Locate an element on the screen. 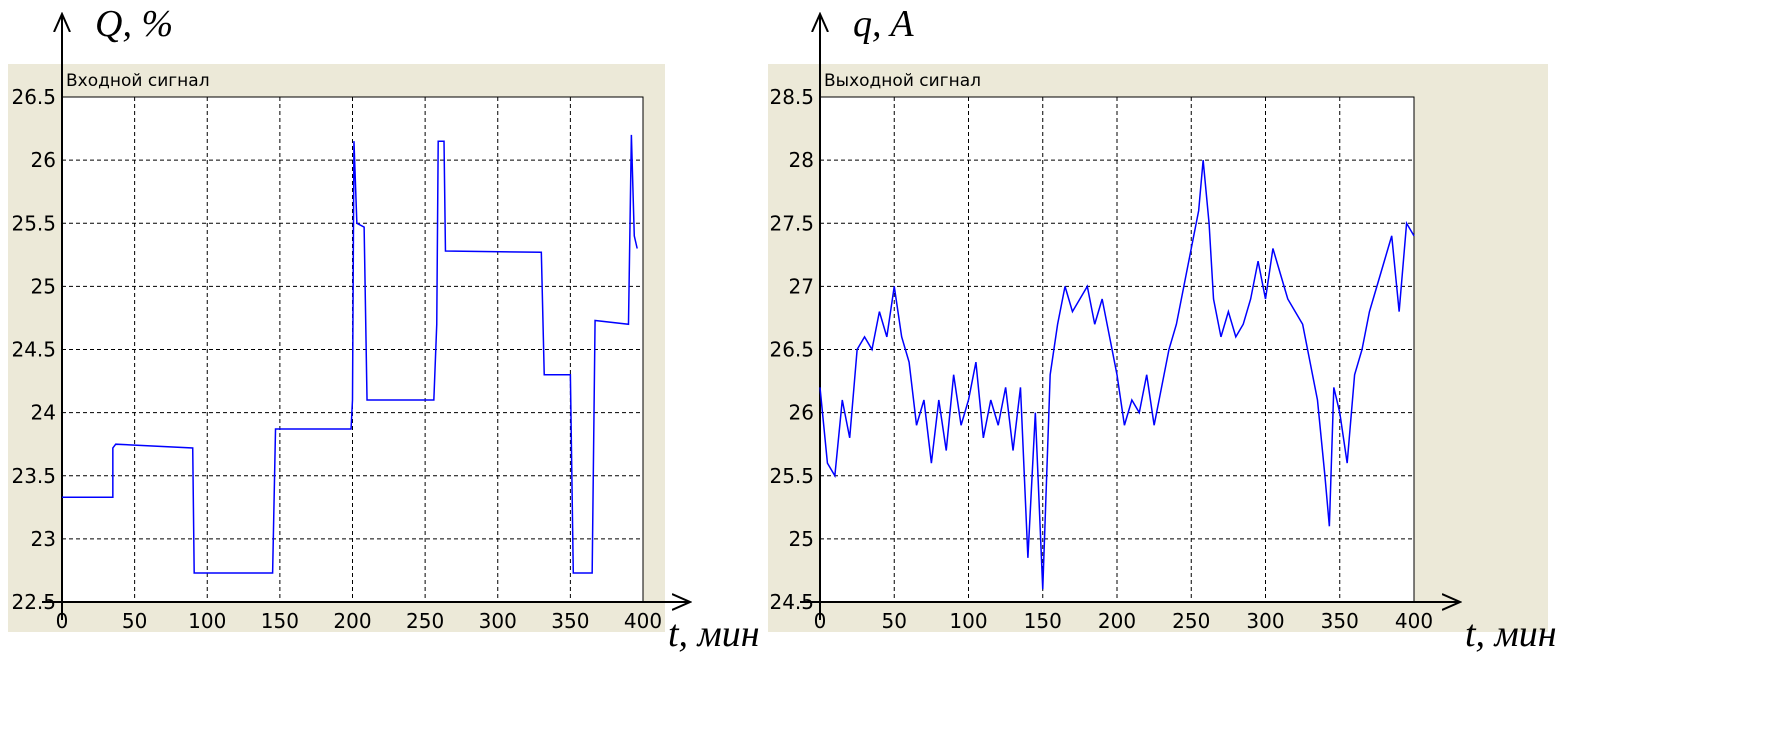 The width and height of the screenshot is (1782, 754). y-tick-label: 23.5 is located at coordinates (33, 476).